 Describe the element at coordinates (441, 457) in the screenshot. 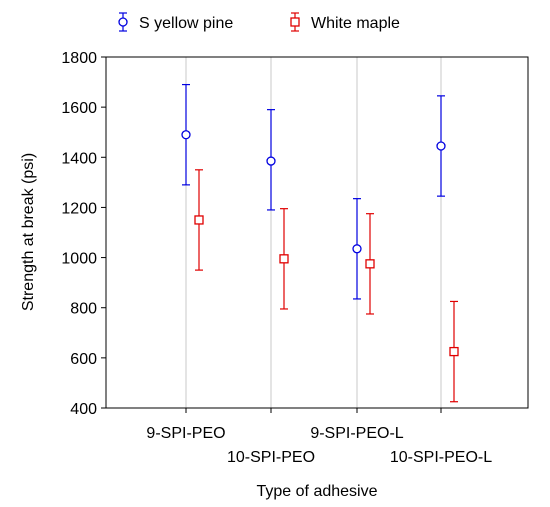

I see `x-tick-label-4: 10-SPI-PEO-L` at that location.